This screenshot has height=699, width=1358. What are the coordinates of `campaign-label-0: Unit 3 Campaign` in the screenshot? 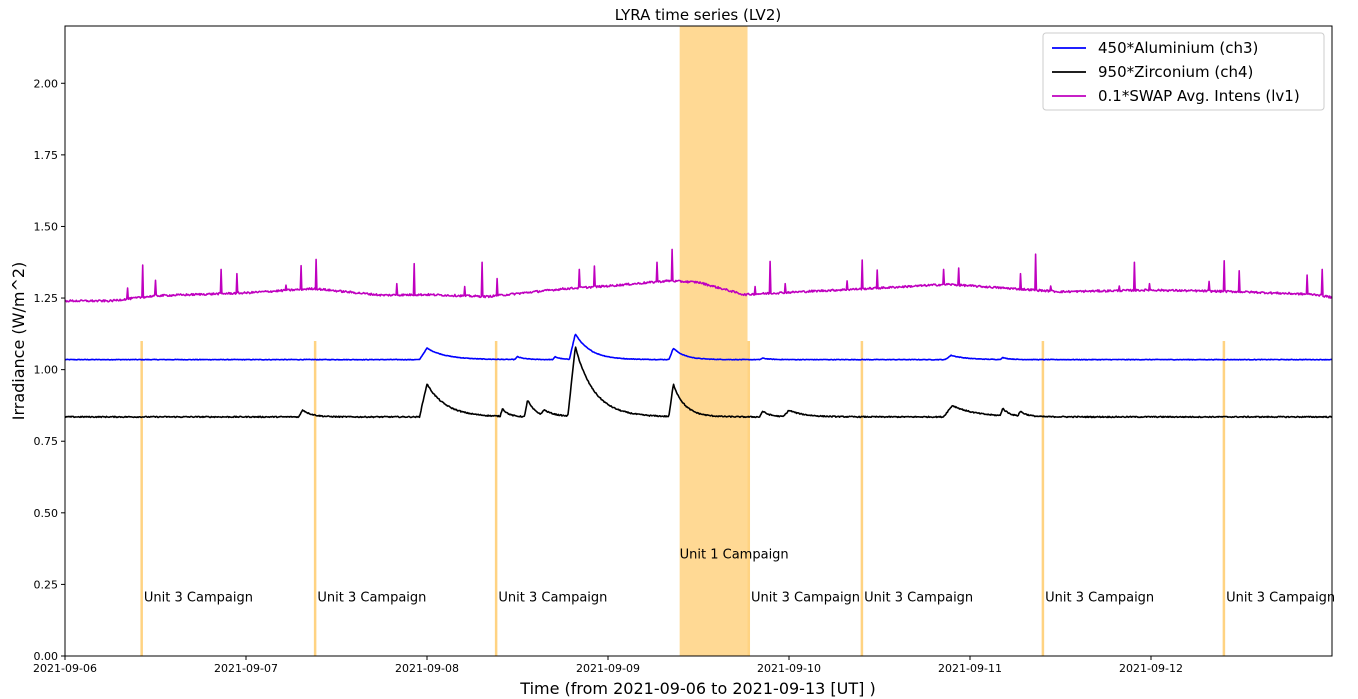 It's located at (198, 598).